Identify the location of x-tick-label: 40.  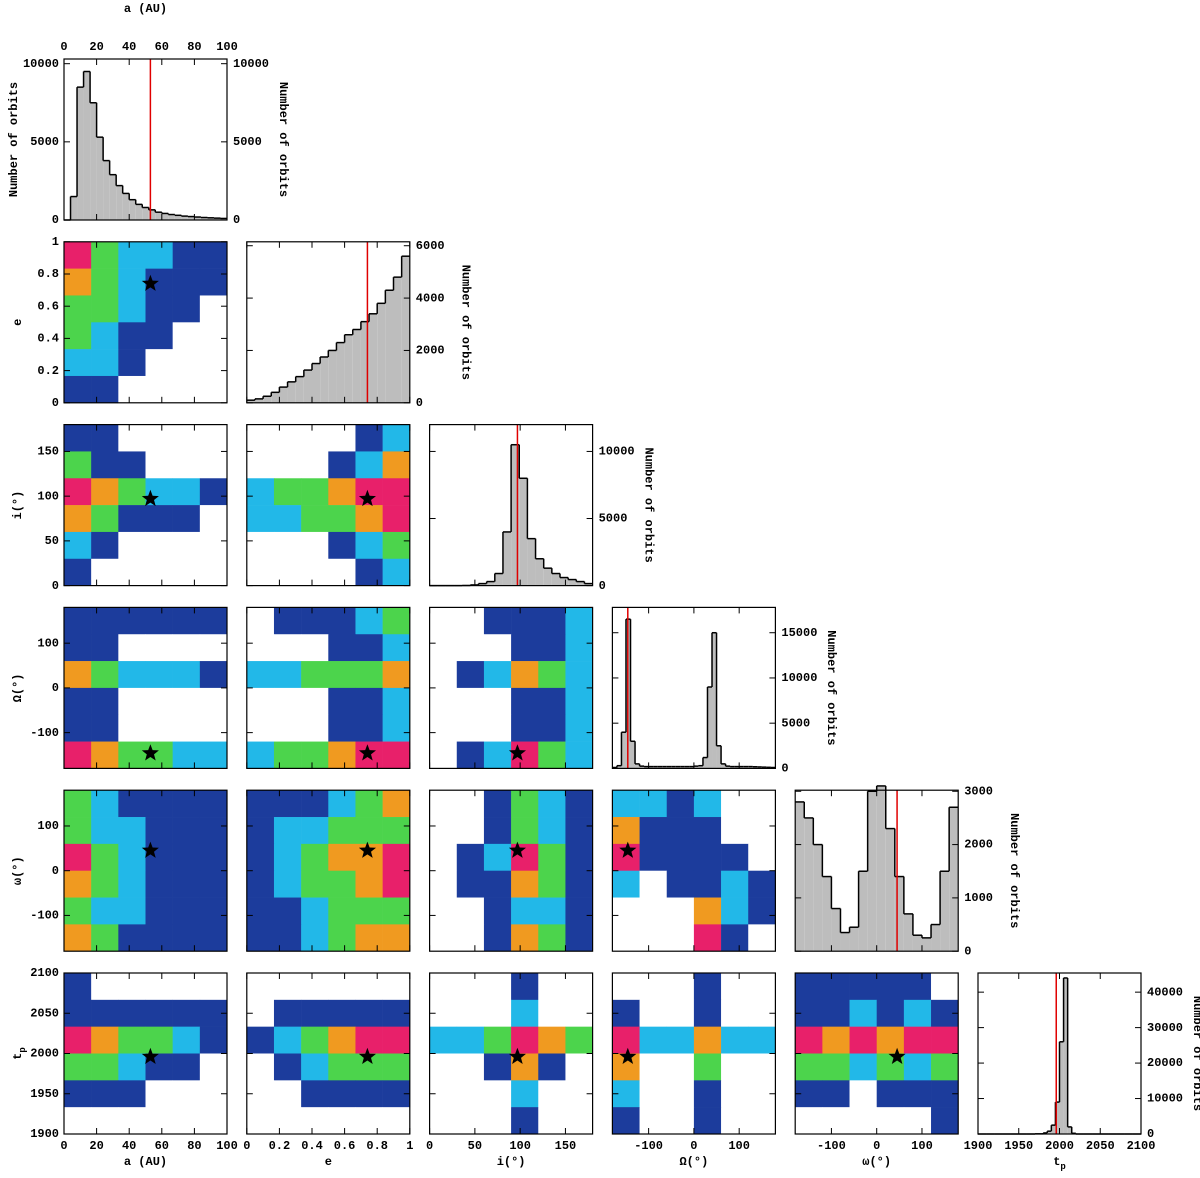
(129, 47).